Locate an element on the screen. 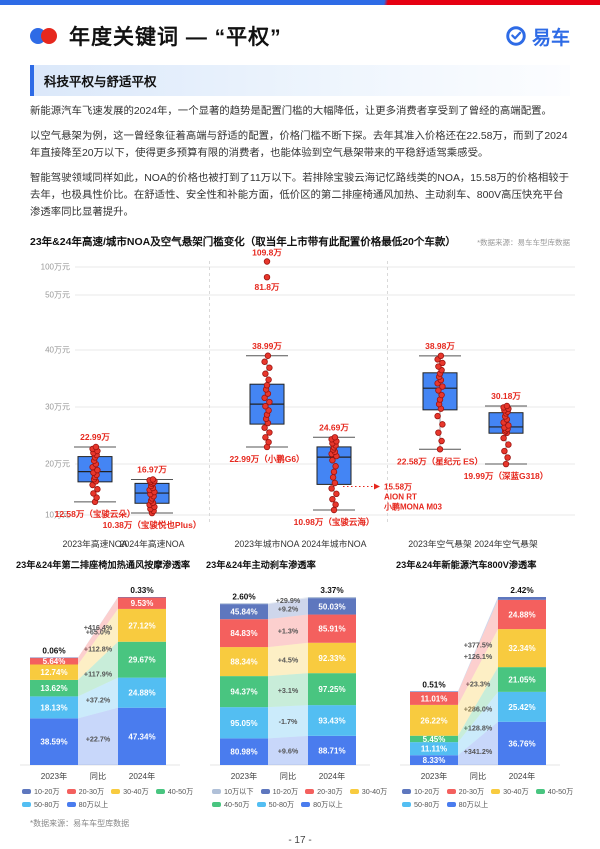 This screenshot has height=849, width=600. page-number: - 17 - is located at coordinates (300, 840).